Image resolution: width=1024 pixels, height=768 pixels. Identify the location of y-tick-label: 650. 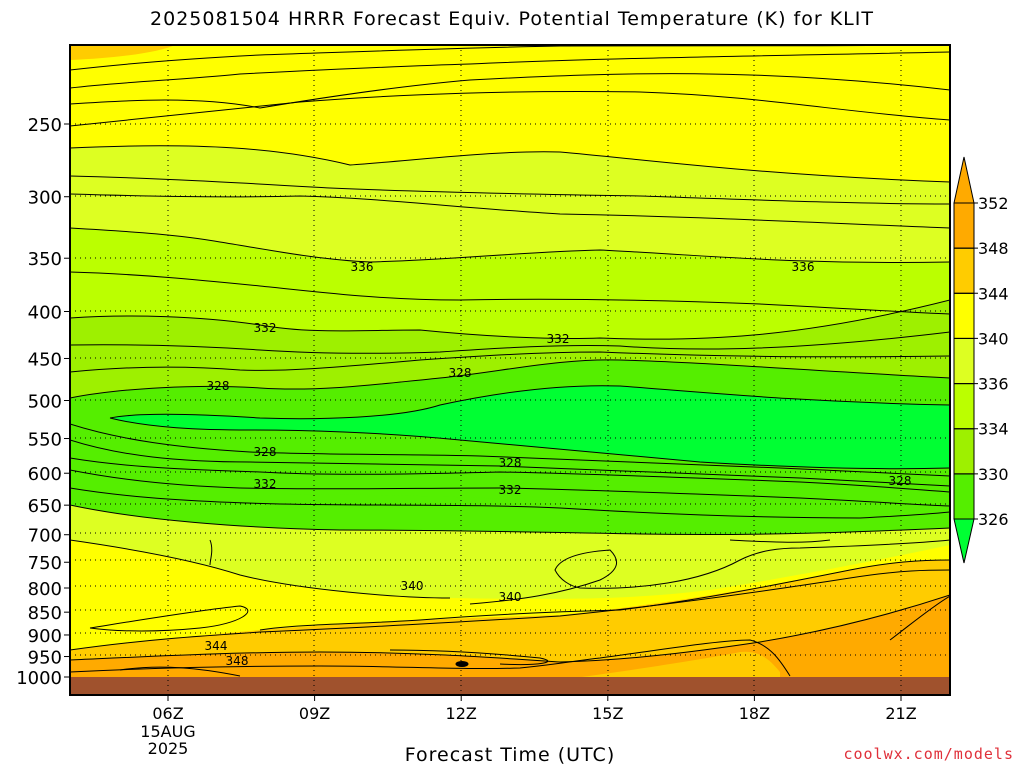
(45, 506).